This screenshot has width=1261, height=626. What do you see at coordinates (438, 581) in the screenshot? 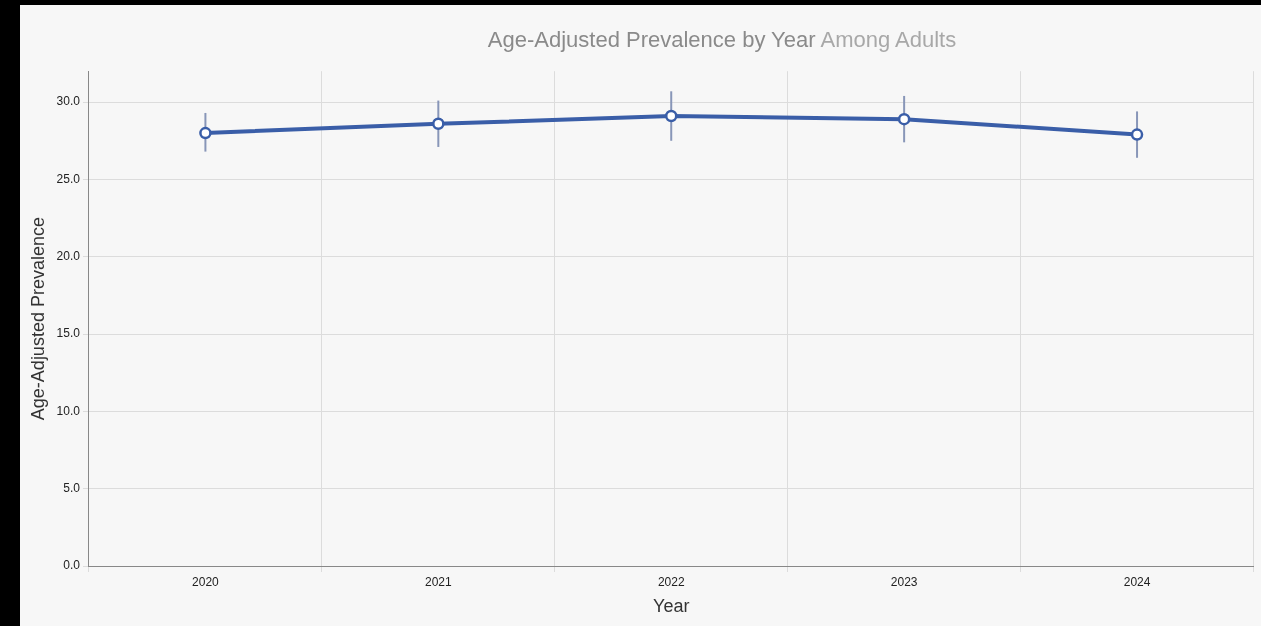
I see `x-tick-label: 2021` at bounding box center [438, 581].